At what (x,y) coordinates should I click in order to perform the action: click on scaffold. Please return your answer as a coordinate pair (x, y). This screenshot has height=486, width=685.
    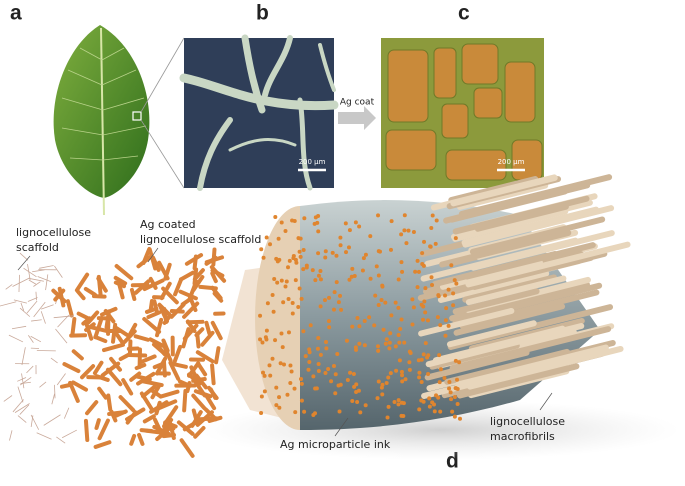
    Looking at the image, I should click on (113, 352).